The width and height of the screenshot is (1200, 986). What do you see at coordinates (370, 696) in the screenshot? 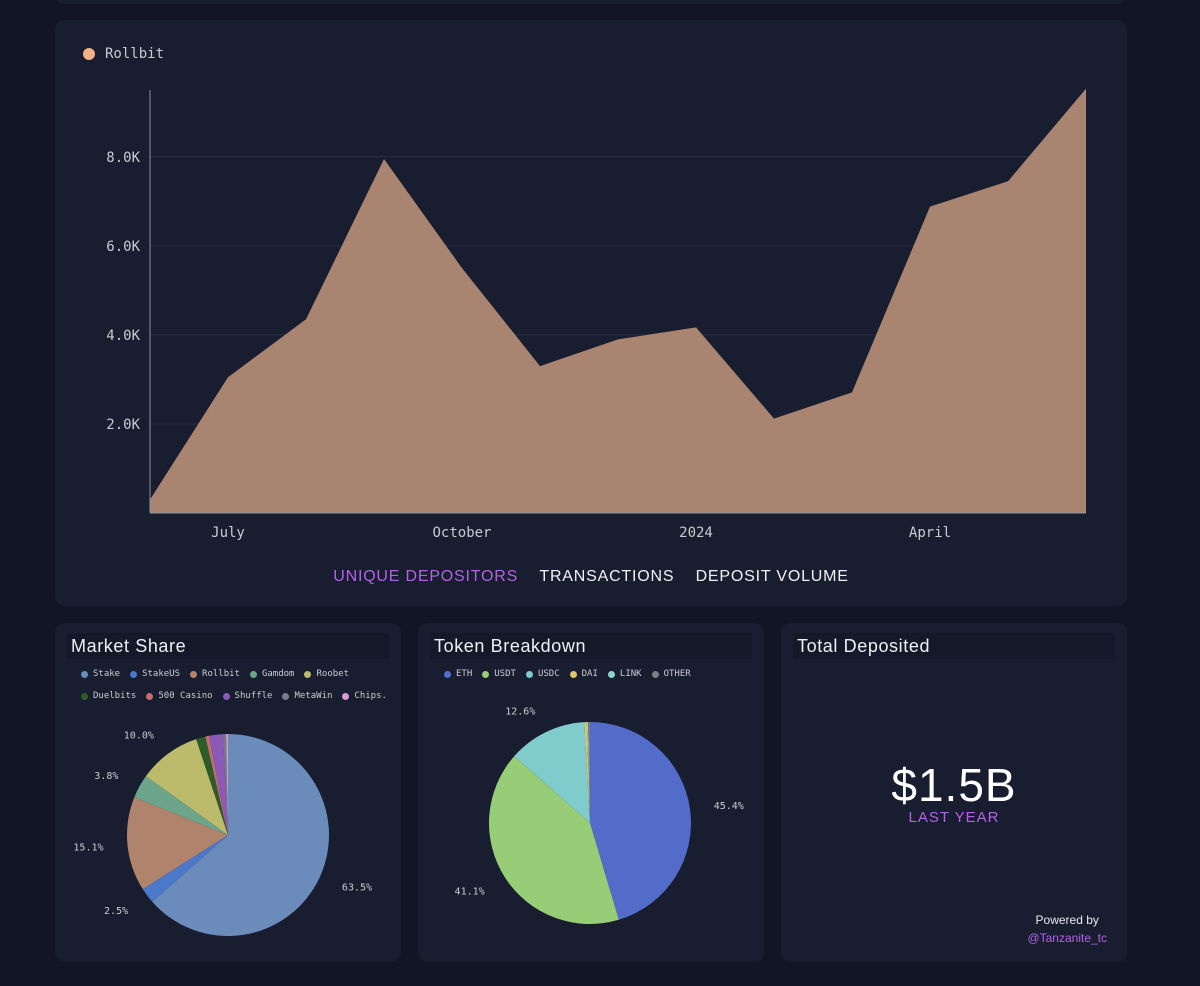
I see `legend-label: Chips.` at bounding box center [370, 696].